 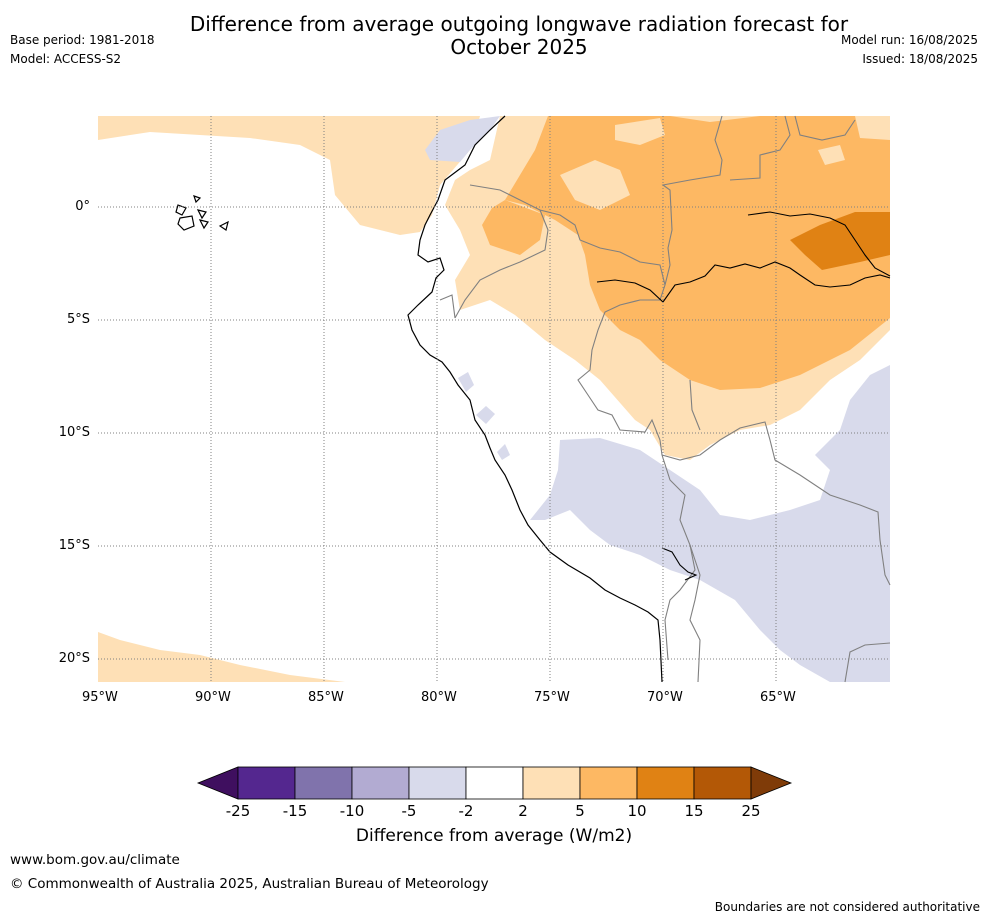 What do you see at coordinates (217, 783) in the screenshot?
I see `colorbar-extend-low` at bounding box center [217, 783].